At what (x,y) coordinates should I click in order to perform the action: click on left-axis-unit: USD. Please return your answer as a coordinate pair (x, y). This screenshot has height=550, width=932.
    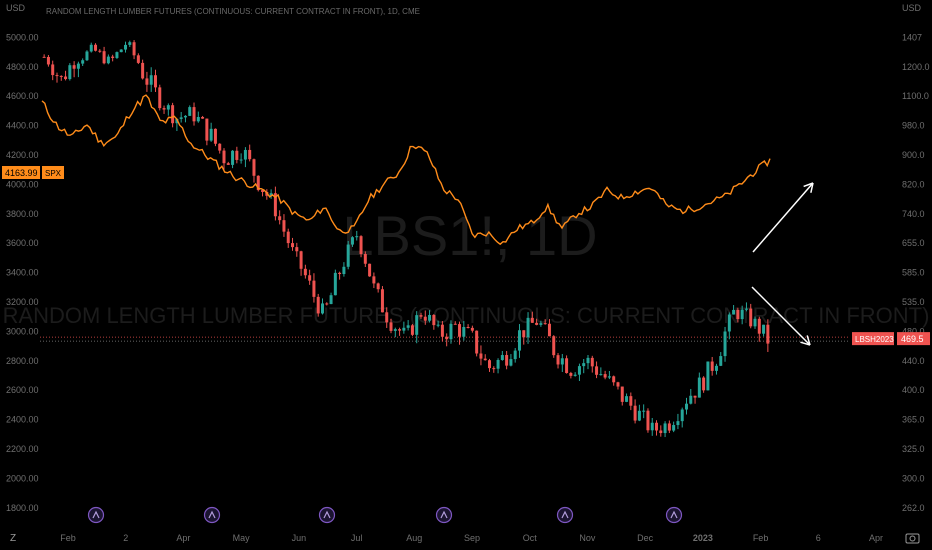
    Looking at the image, I should click on (16, 8).